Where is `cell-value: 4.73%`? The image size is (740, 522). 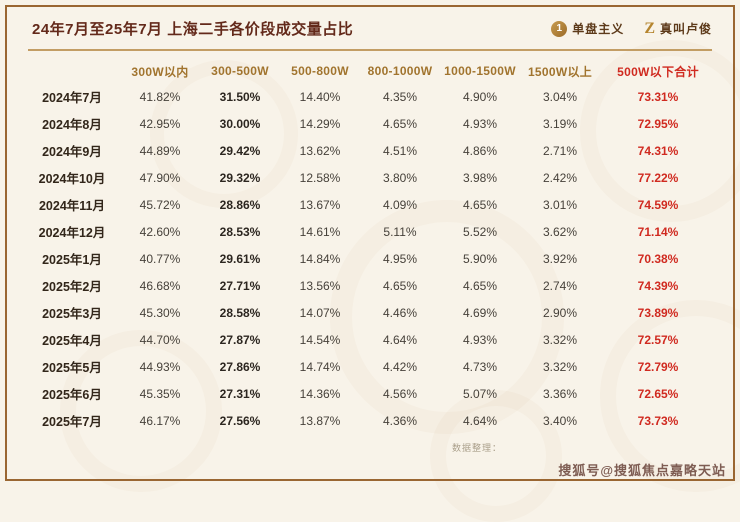
cell-value: 4.73% is located at coordinates (480, 366).